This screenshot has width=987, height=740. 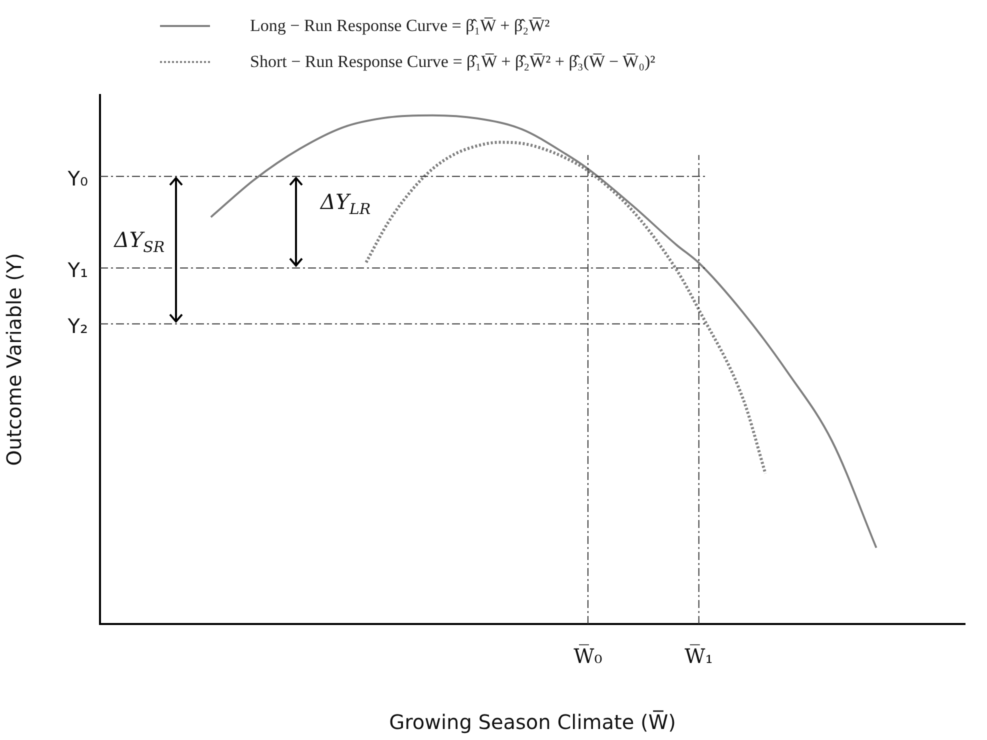 What do you see at coordinates (77, 326) in the screenshot?
I see `ref-line-label: Y₂` at bounding box center [77, 326].